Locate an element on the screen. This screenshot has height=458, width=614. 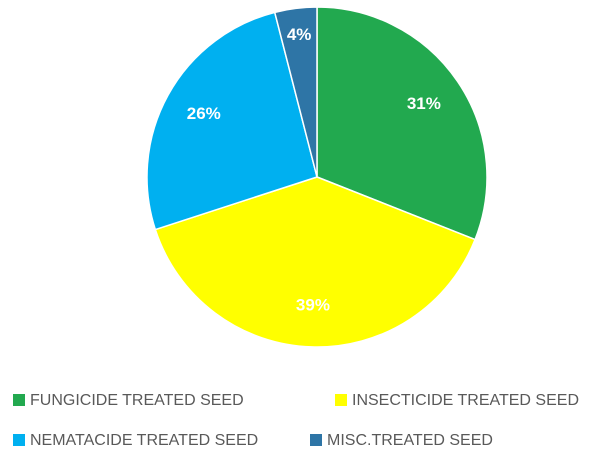
legend-label: FUNGICIDE TREATED SEED is located at coordinates (137, 400).